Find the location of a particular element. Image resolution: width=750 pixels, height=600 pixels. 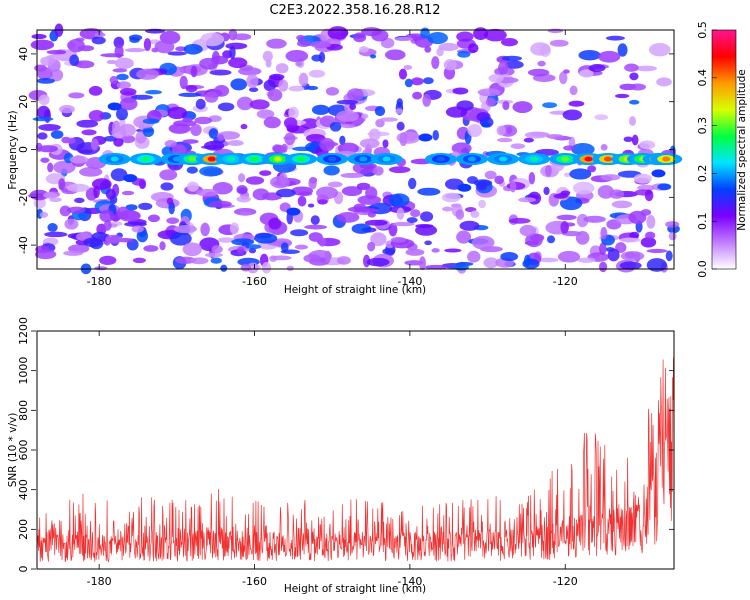

spectrogram-x-tick-label: -160 is located at coordinates (254, 281).